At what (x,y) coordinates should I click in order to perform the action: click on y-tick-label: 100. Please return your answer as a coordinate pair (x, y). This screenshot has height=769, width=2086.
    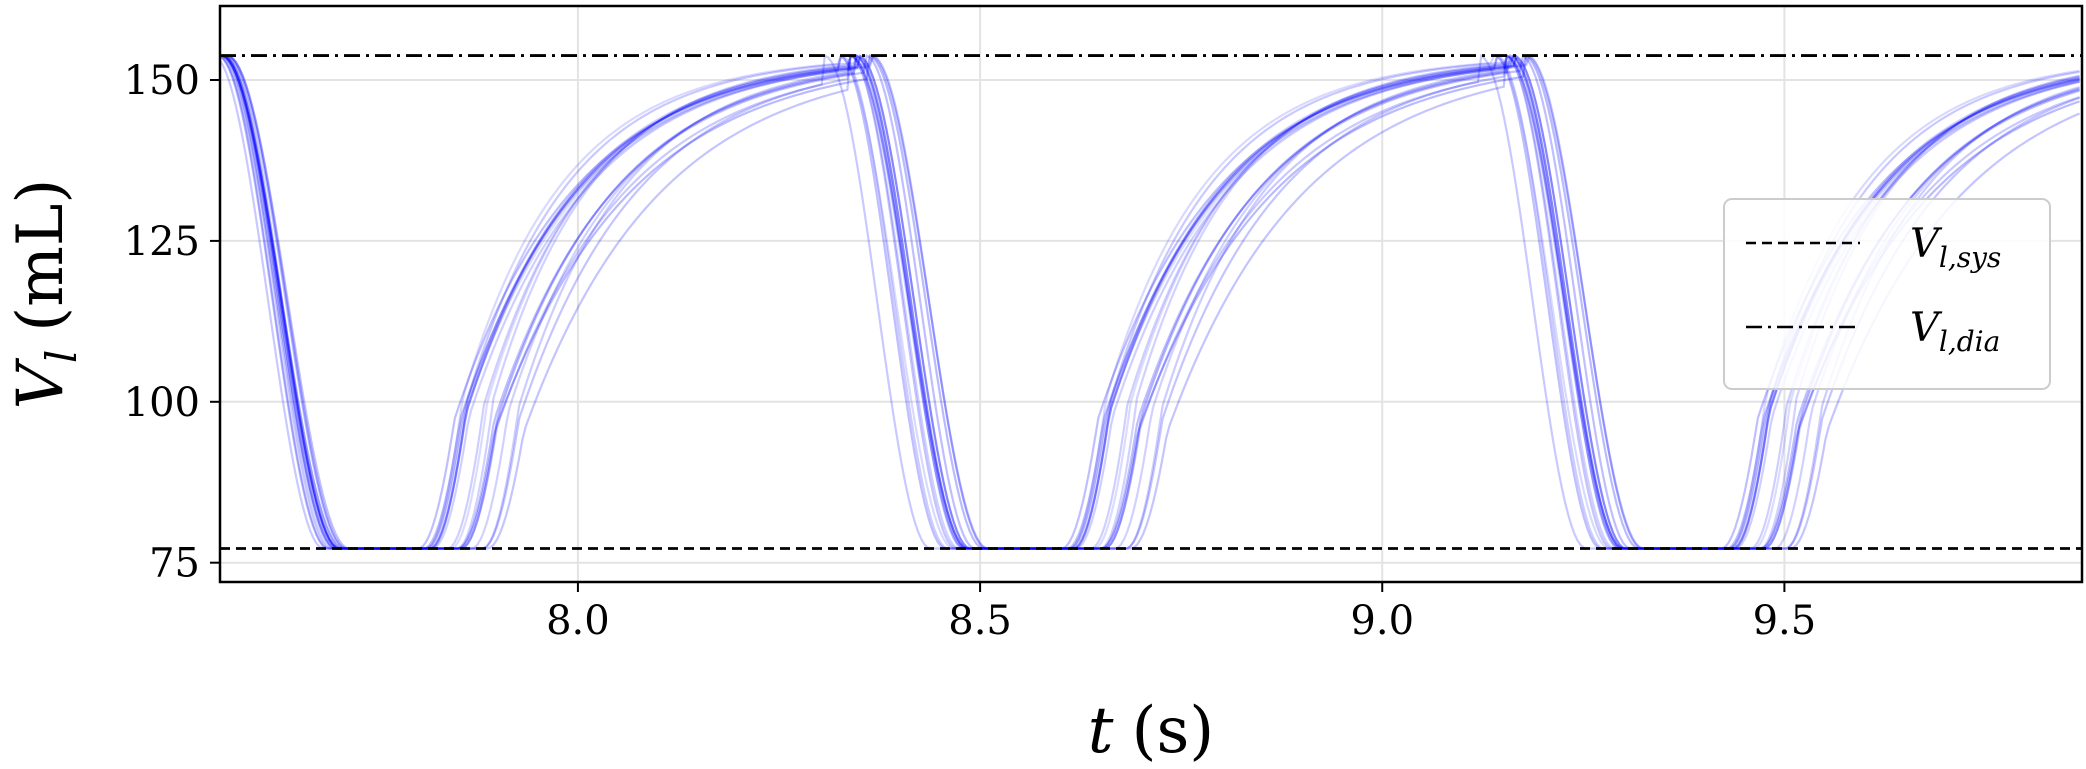
    Looking at the image, I should click on (162, 403).